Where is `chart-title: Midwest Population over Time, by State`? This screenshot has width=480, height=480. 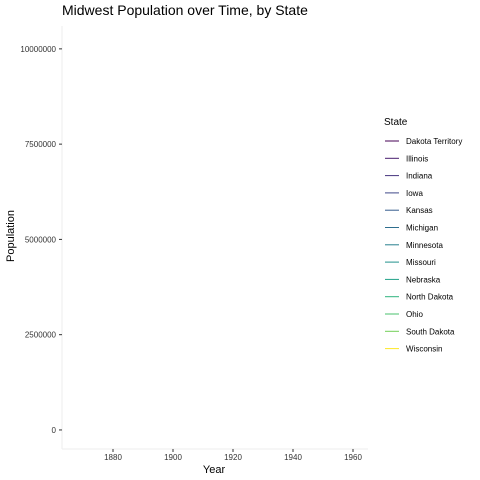
chart-title: Midwest Population over Time, by State is located at coordinates (185, 10).